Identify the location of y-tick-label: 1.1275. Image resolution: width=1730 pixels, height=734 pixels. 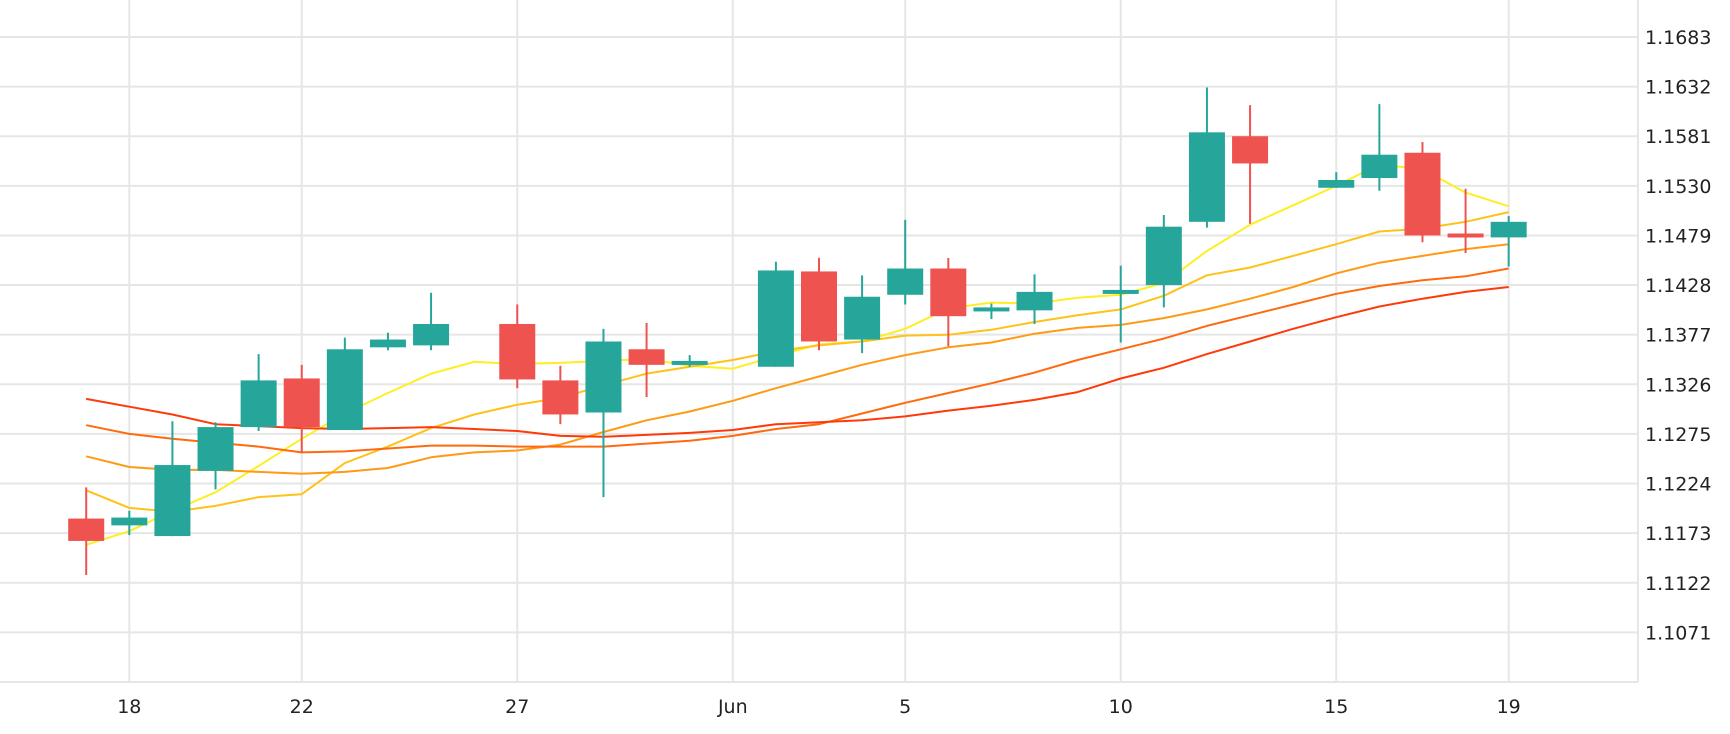
(1678, 435).